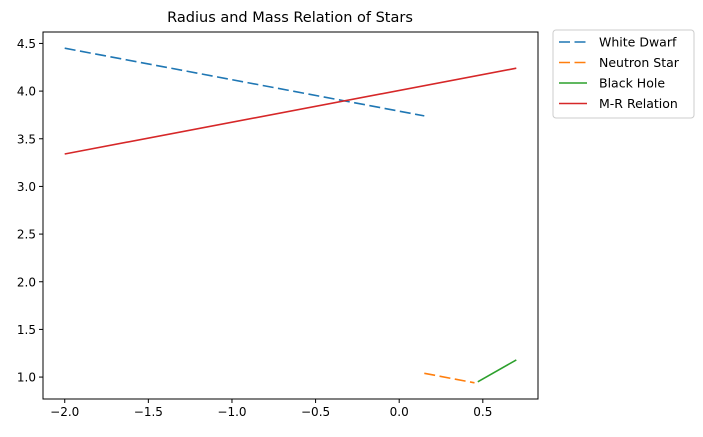 This screenshot has height=437, width=703. What do you see at coordinates (271, 409) in the screenshot?
I see `x-axis: −2.0 −1.5 −1.0 −0.5 0.0 0.5` at bounding box center [271, 409].